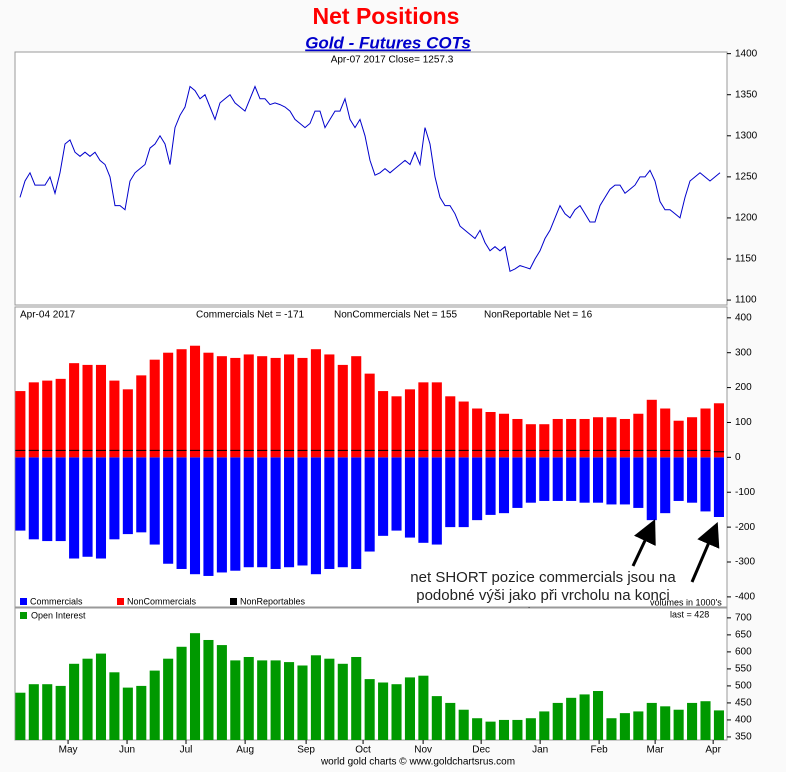 Image resolution: width=786 pixels, height=772 pixels. What do you see at coordinates (713, 750) in the screenshot?
I see `x-tick-label: Apr` at bounding box center [713, 750].